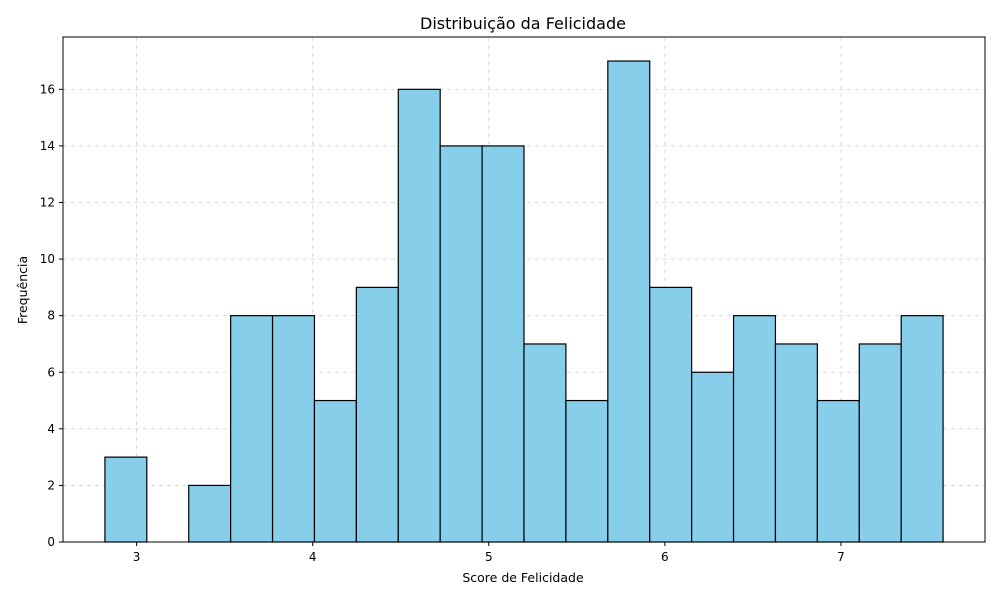  What do you see at coordinates (137, 557) in the screenshot?
I see `x-tick-label: 3` at bounding box center [137, 557].